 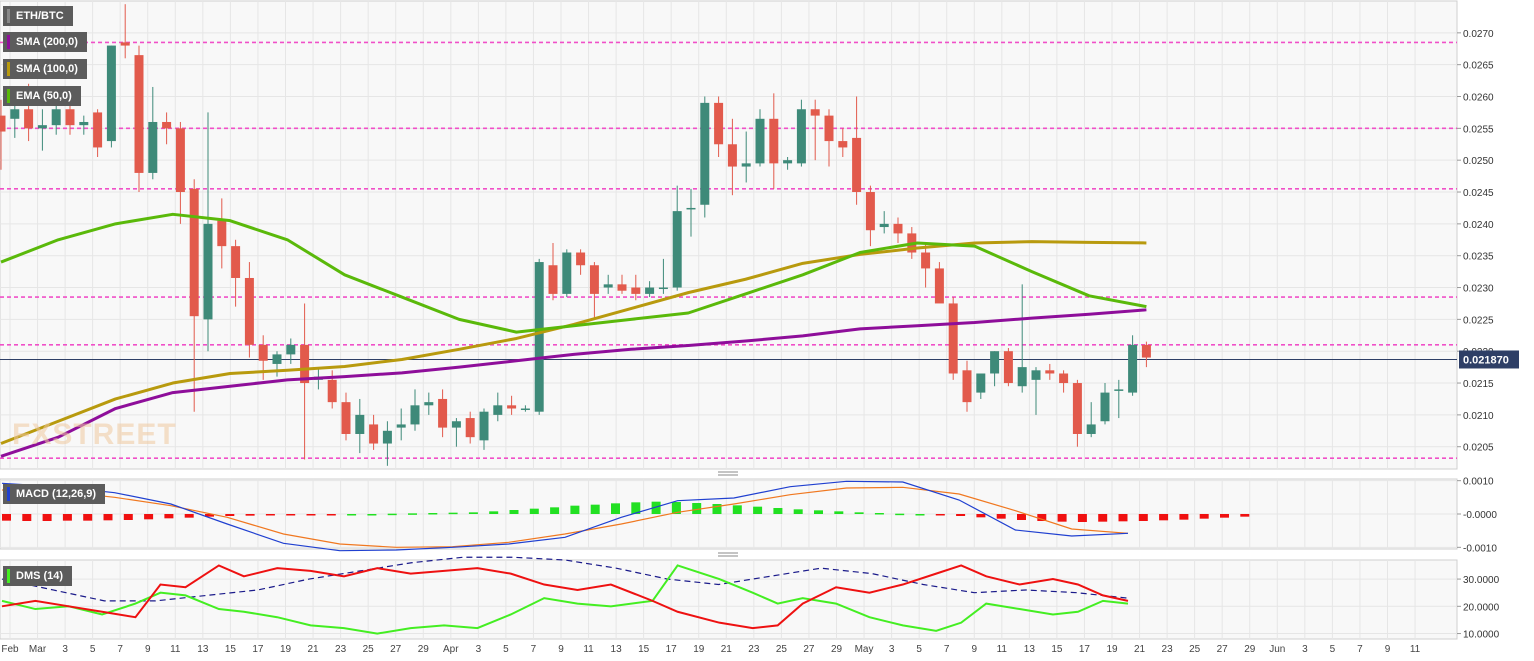 What do you see at coordinates (42, 96) in the screenshot?
I see `ema50-tag: EMA (50,0)` at bounding box center [42, 96].